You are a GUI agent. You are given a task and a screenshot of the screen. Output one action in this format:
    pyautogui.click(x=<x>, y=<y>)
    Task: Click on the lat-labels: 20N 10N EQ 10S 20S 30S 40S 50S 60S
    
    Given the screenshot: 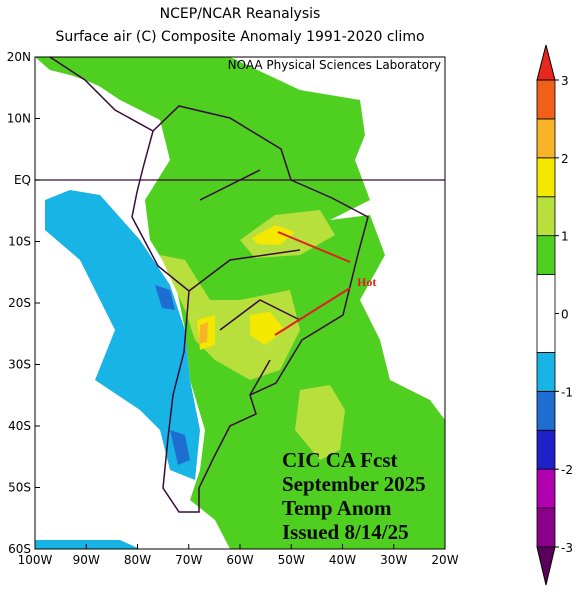 What is the action you would take?
    pyautogui.click(x=23, y=303)
    